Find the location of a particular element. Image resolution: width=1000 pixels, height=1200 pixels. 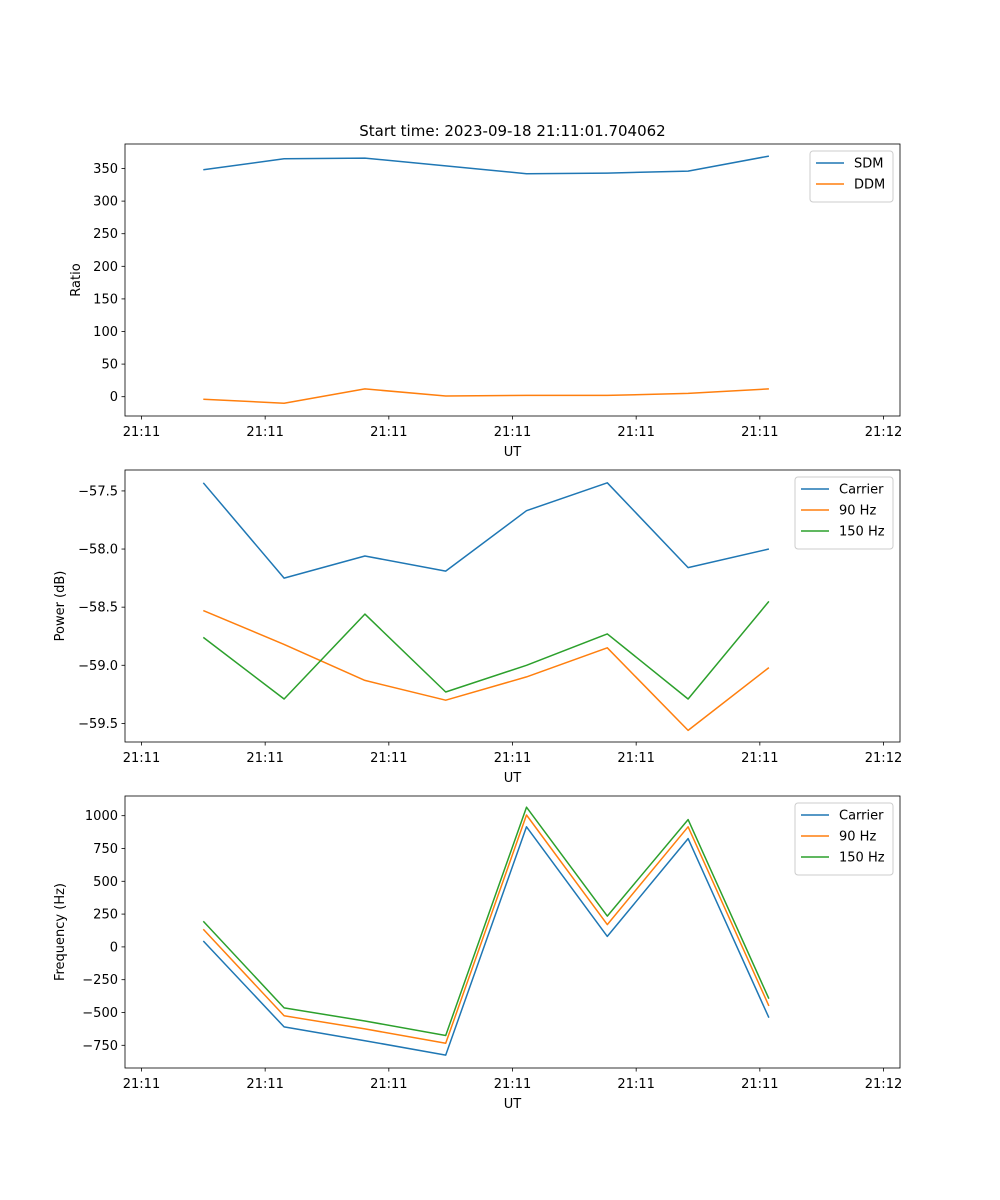

legend: SDM DDM is located at coordinates (851, 176).